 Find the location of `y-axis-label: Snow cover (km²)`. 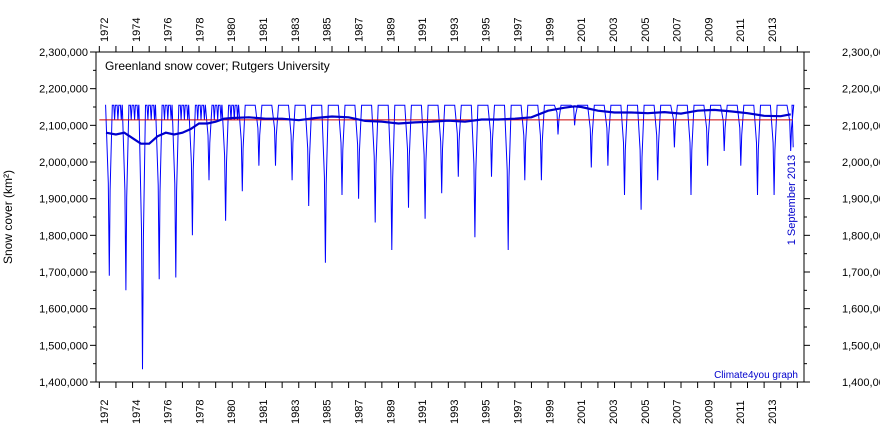

y-axis-label: Snow cover (km²) is located at coordinates (8, 217).